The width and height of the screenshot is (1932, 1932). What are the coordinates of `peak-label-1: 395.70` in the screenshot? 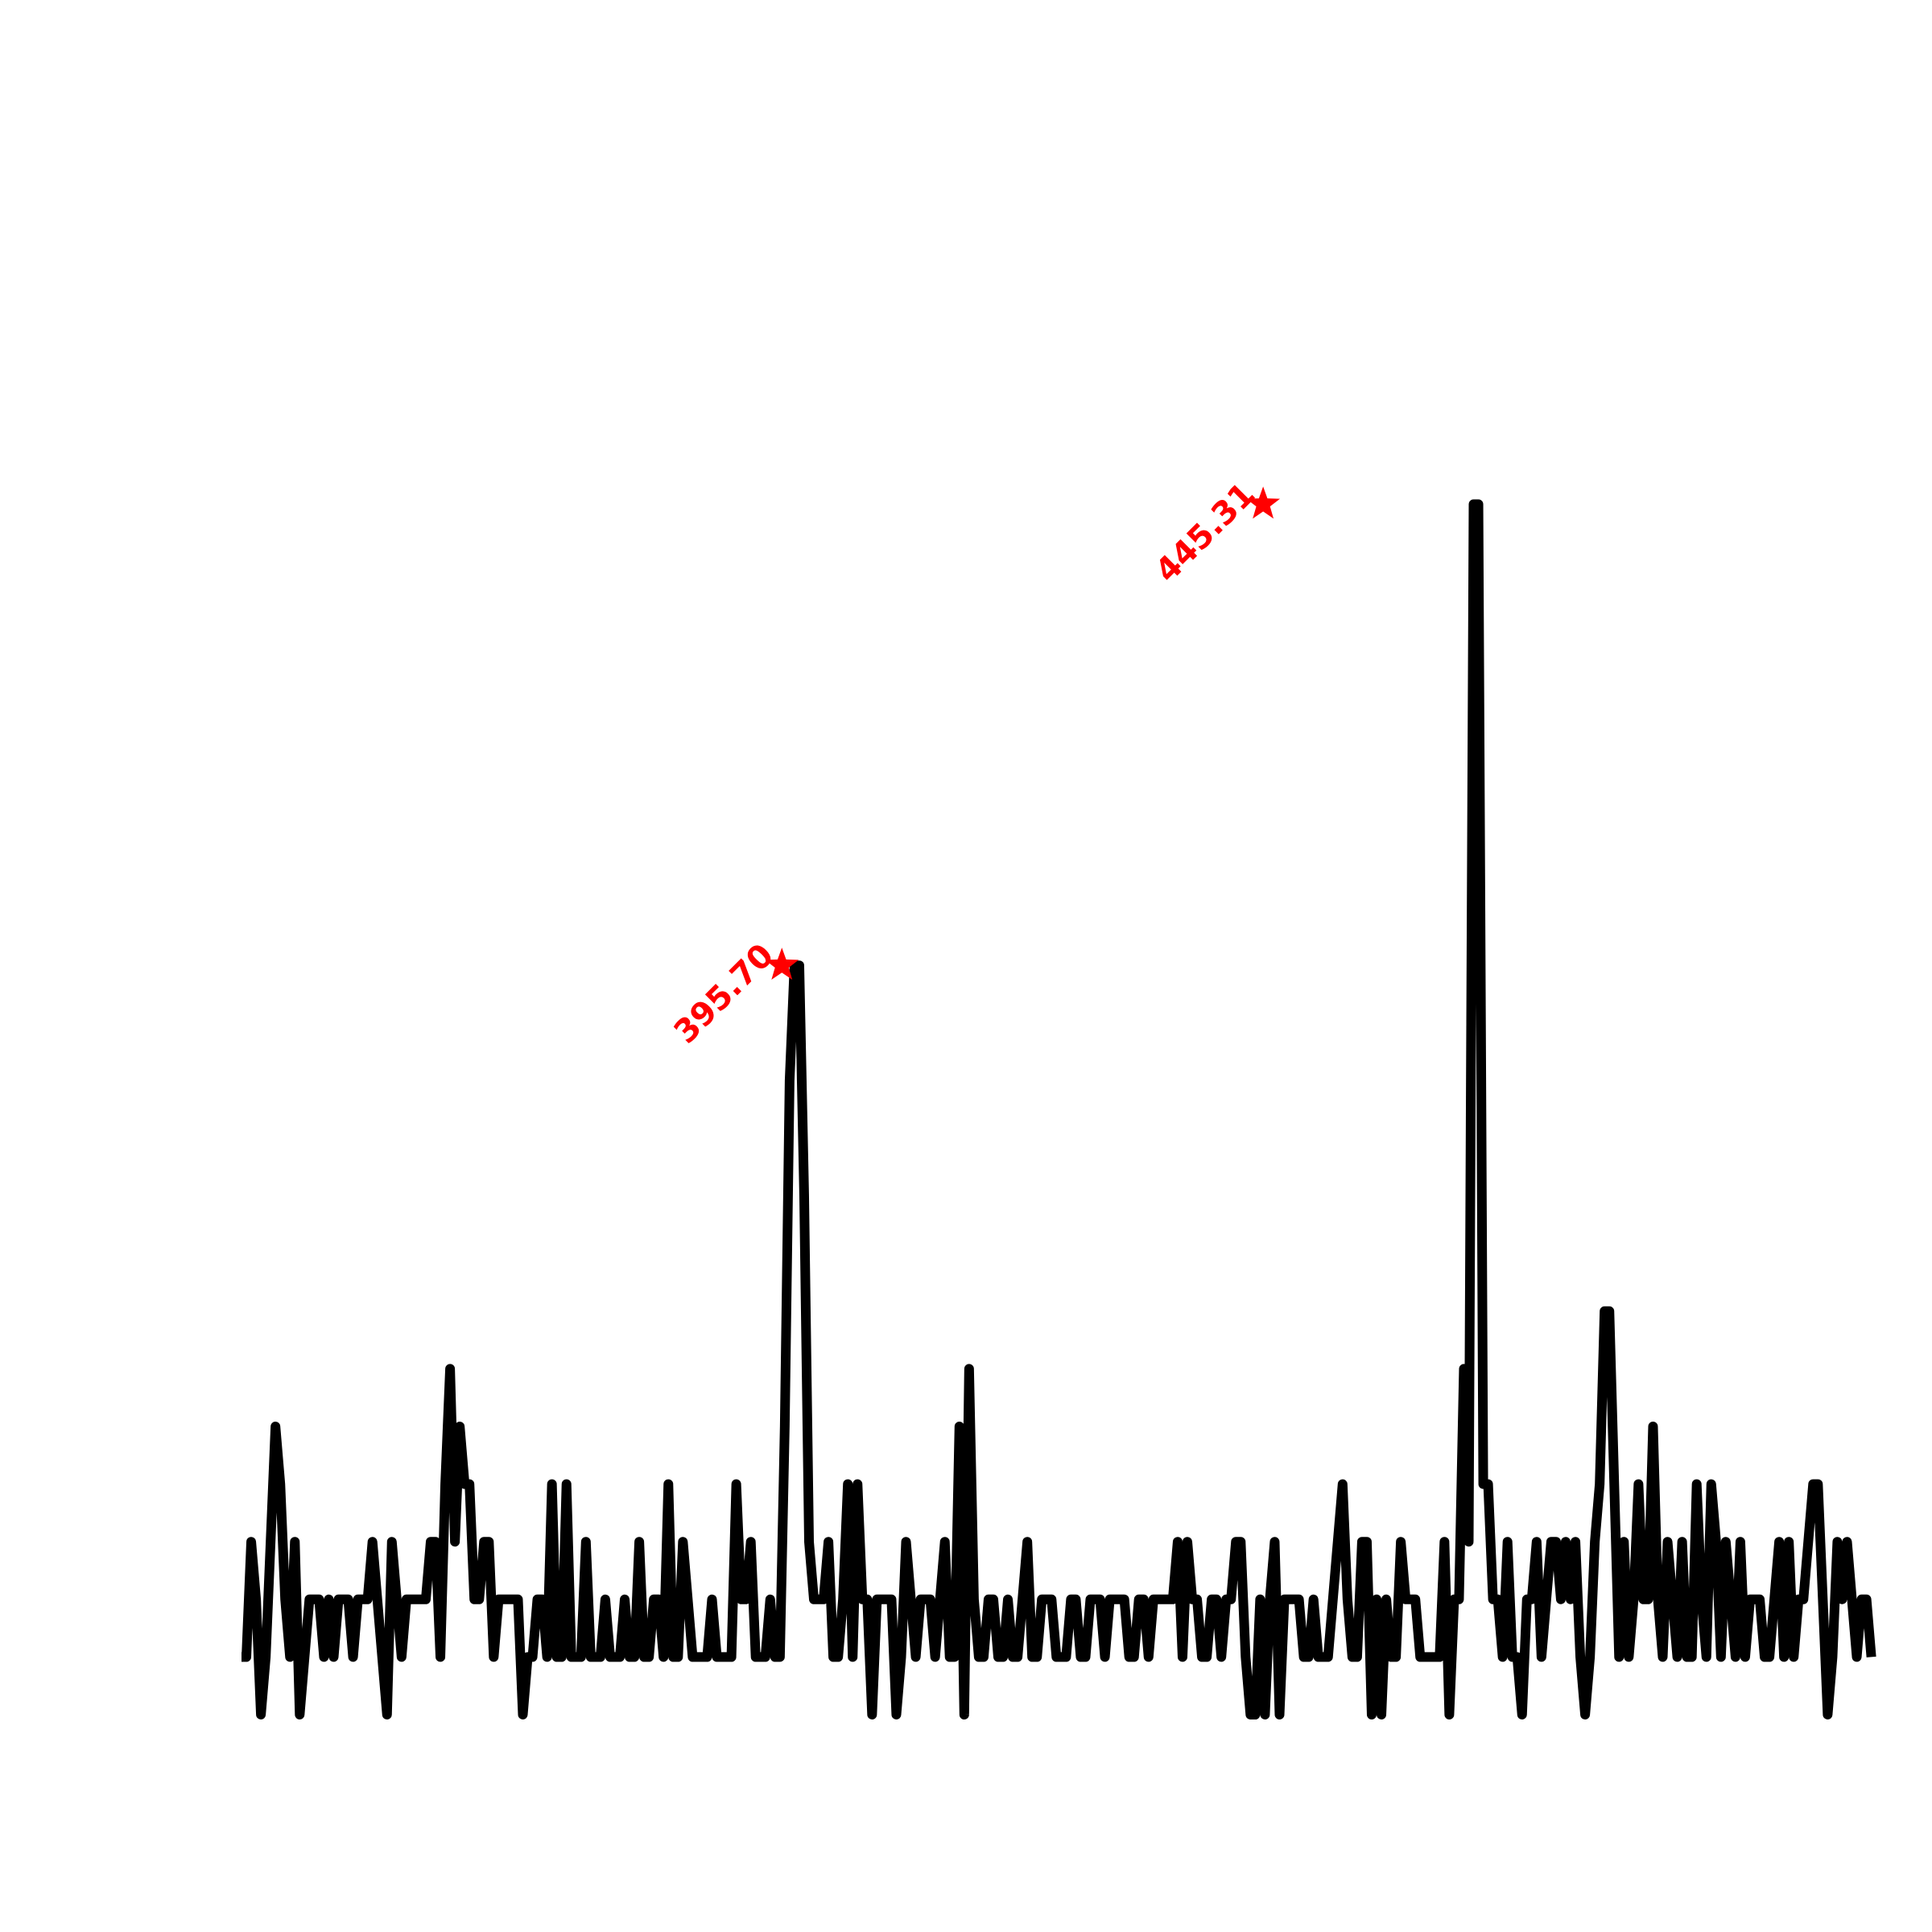 It's located at (724, 994).